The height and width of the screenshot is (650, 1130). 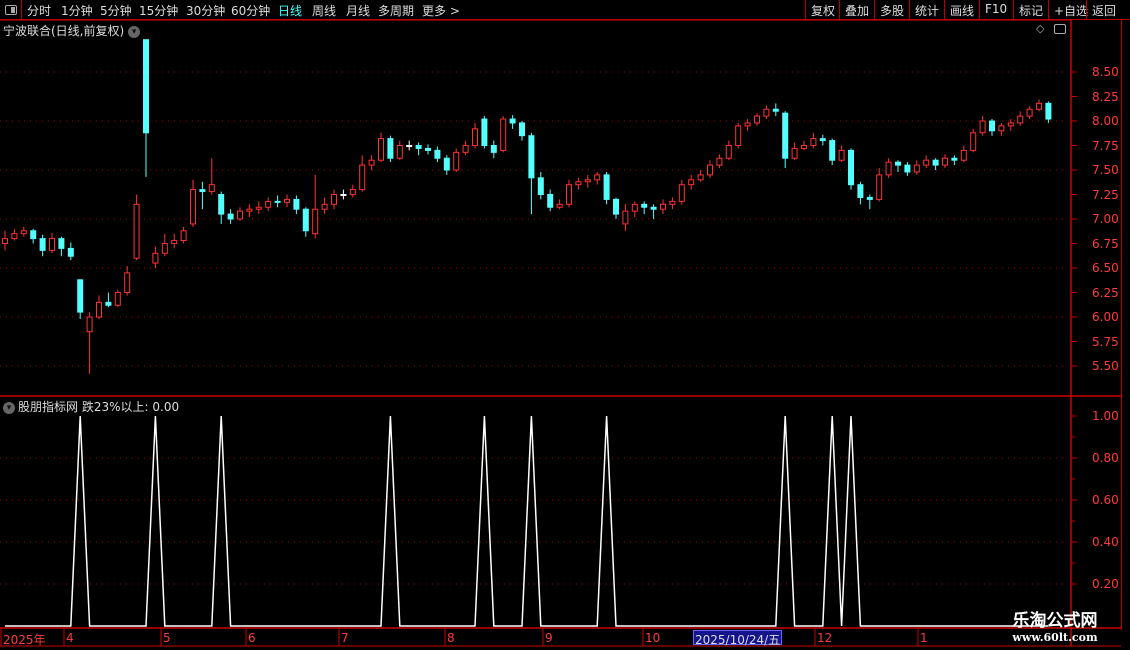 I want to click on period-tab-9: 多周期, so click(x=396, y=11).